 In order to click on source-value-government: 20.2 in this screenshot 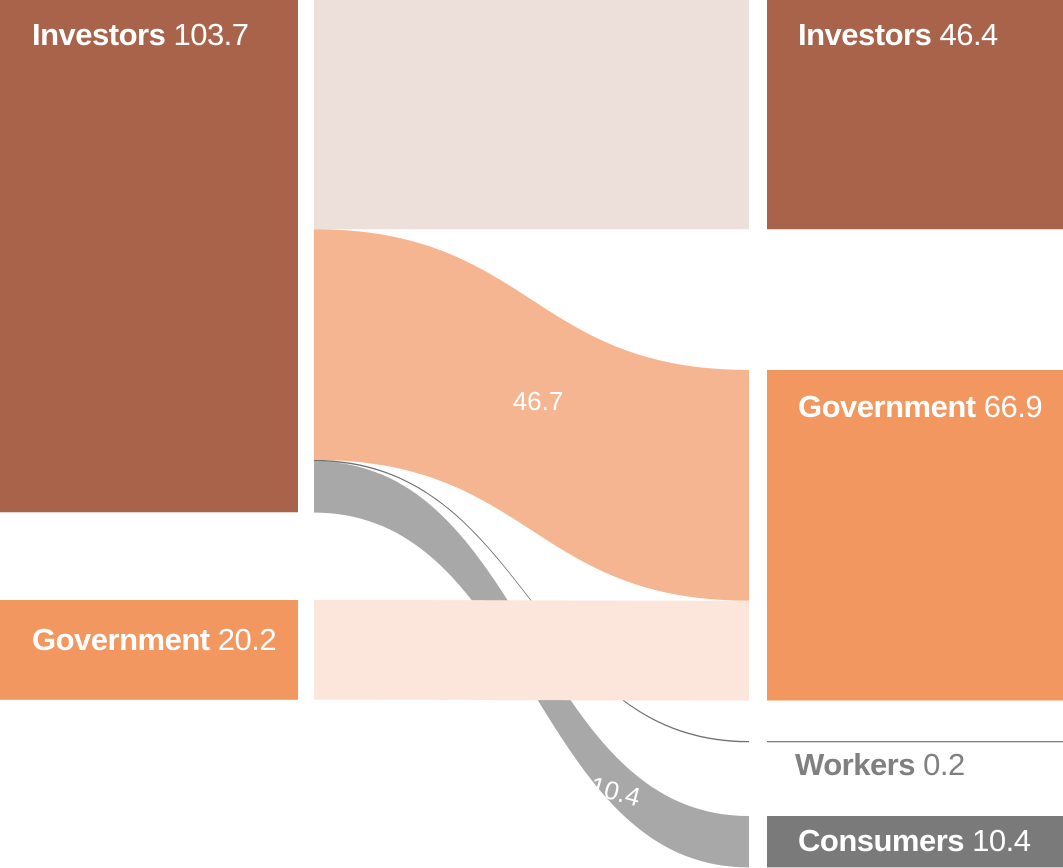, I will do `click(243, 639)`.